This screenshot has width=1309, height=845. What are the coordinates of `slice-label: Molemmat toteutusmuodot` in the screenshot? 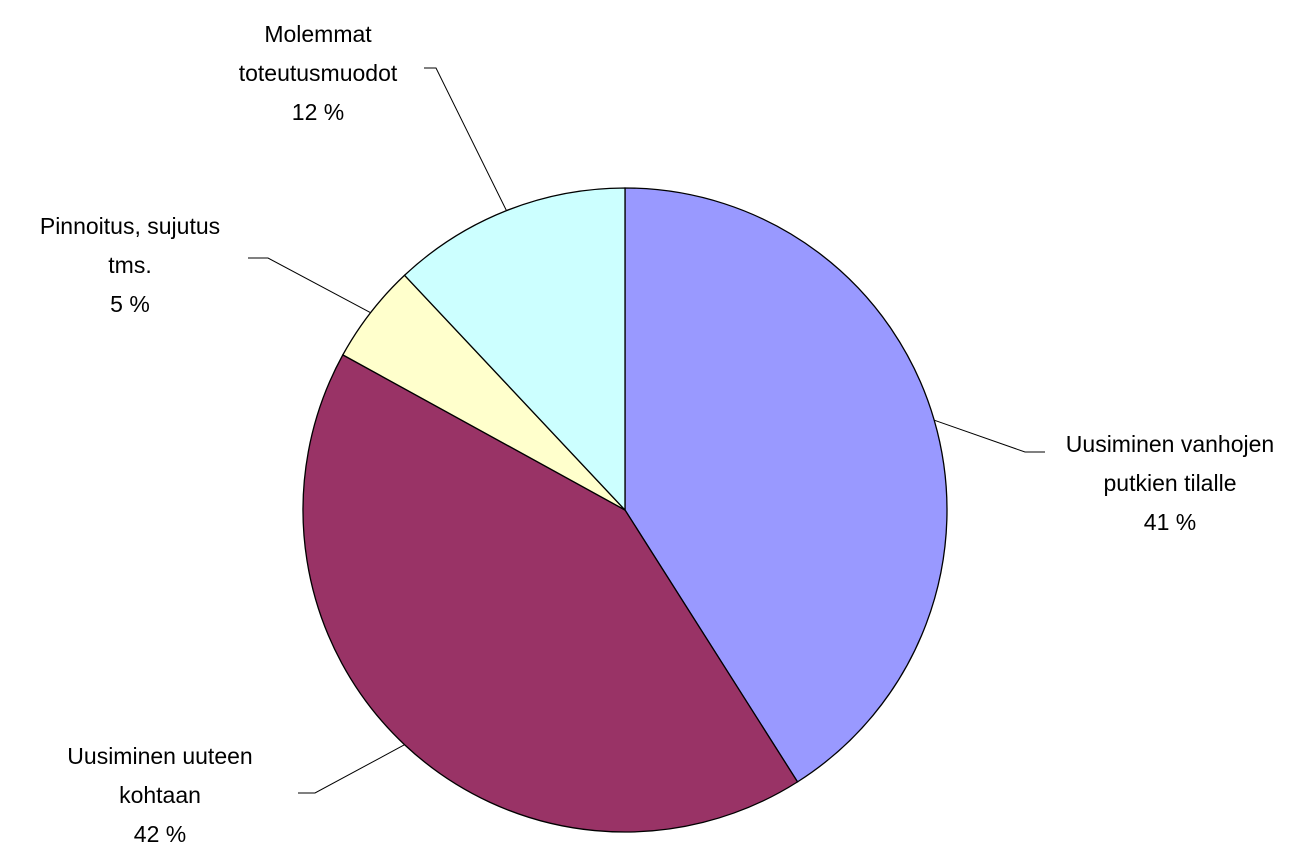 It's located at (318, 53).